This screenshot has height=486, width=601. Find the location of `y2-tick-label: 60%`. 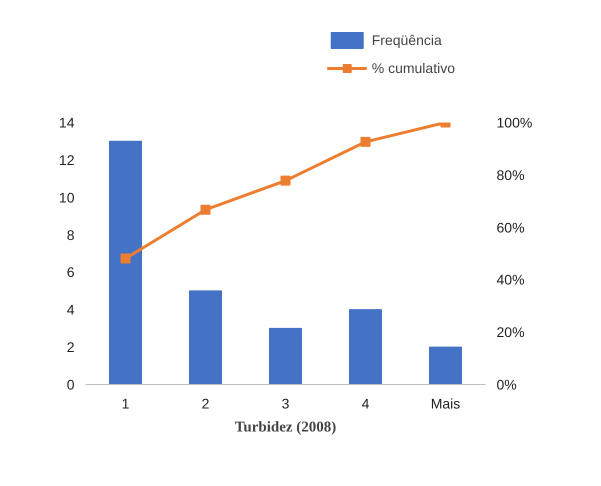

y2-tick-label: 60% is located at coordinates (510, 227).